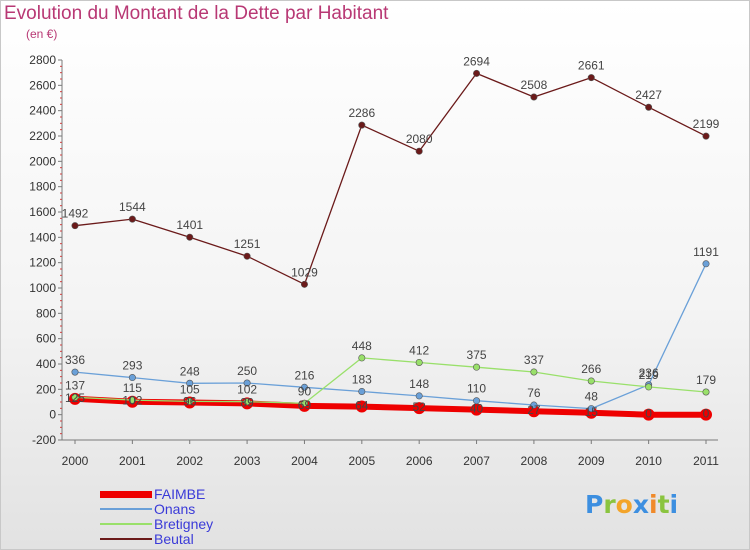 This screenshot has width=750, height=550. What do you see at coordinates (42, 263) in the screenshot?
I see `y-tick-label: 1200` at bounding box center [42, 263].